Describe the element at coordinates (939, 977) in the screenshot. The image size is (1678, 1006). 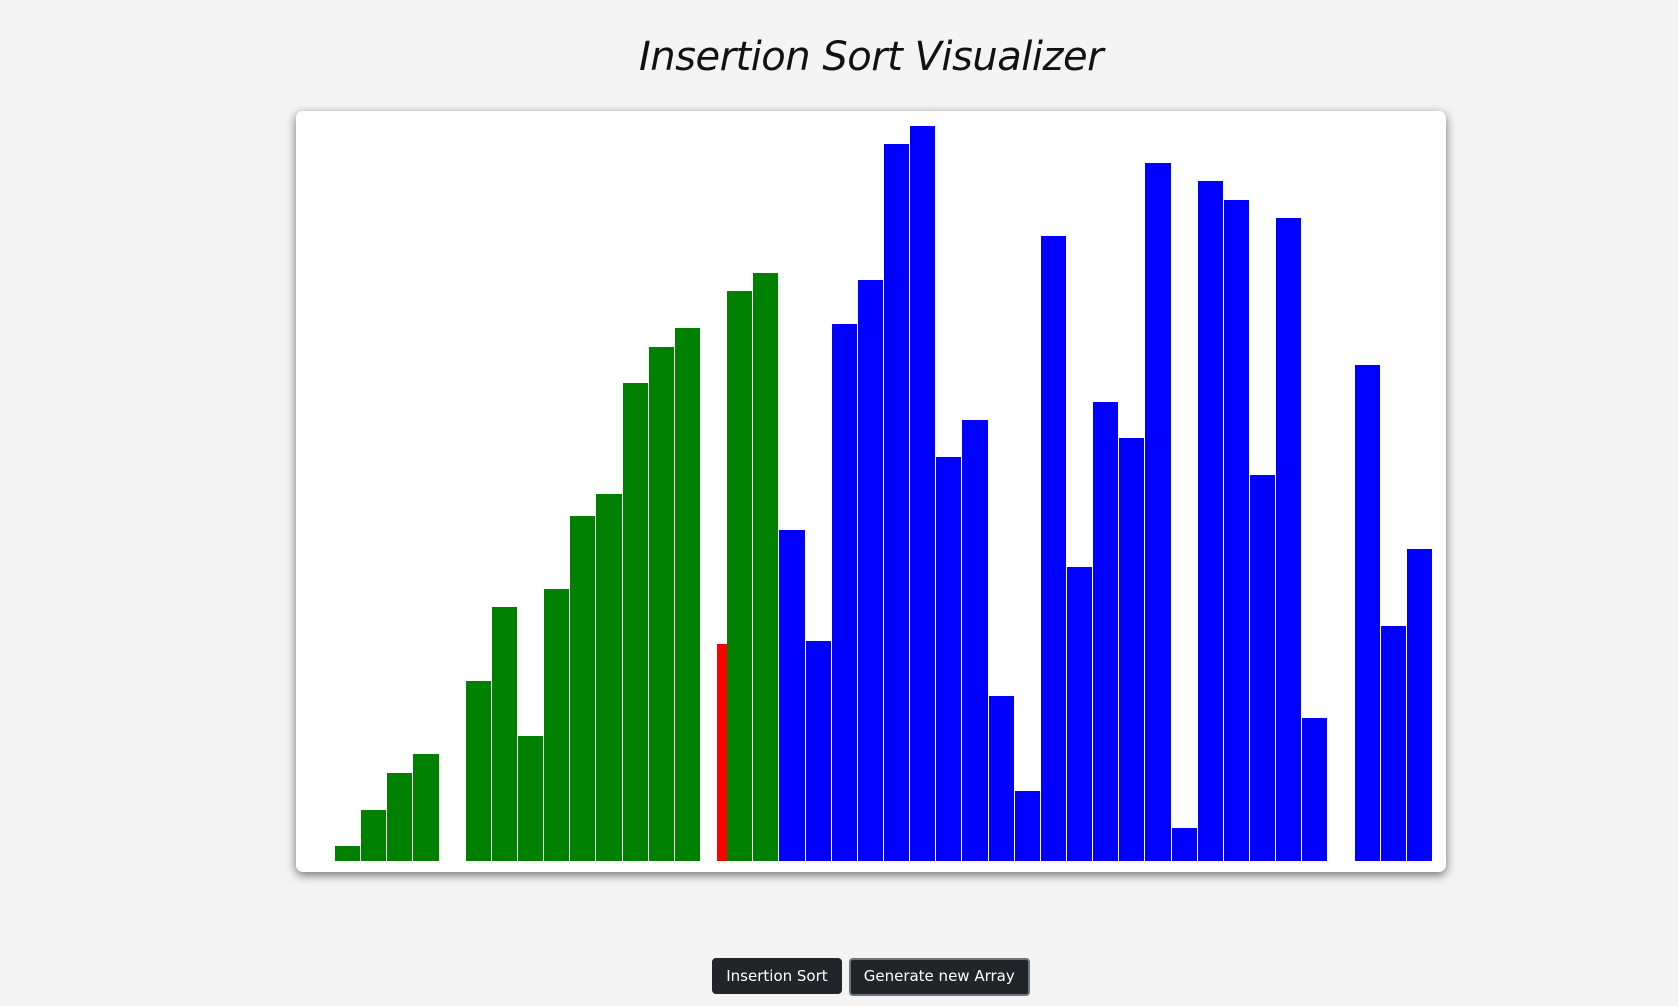
I see `generate-new-array-button: Generate new Array` at that location.